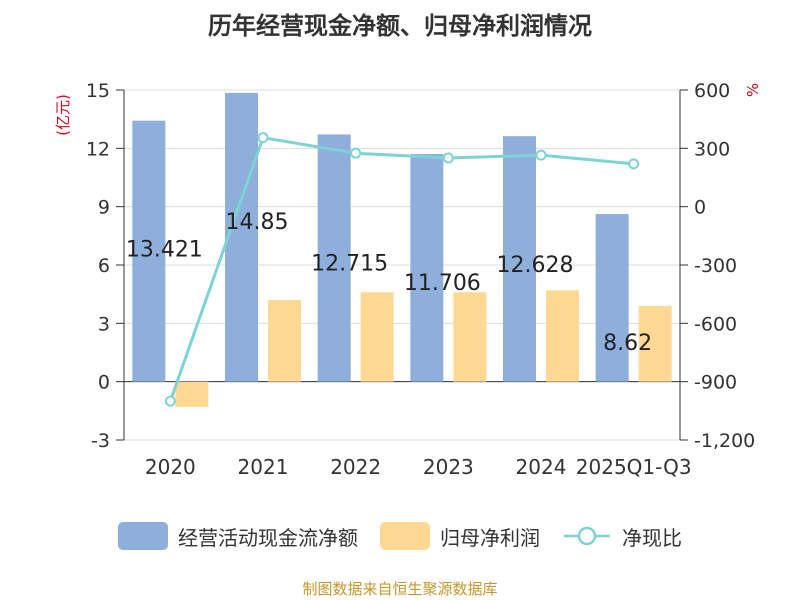 This screenshot has height=600, width=800. Describe the element at coordinates (587, 536) in the screenshot. I see `legend-line-marker-icon` at that location.